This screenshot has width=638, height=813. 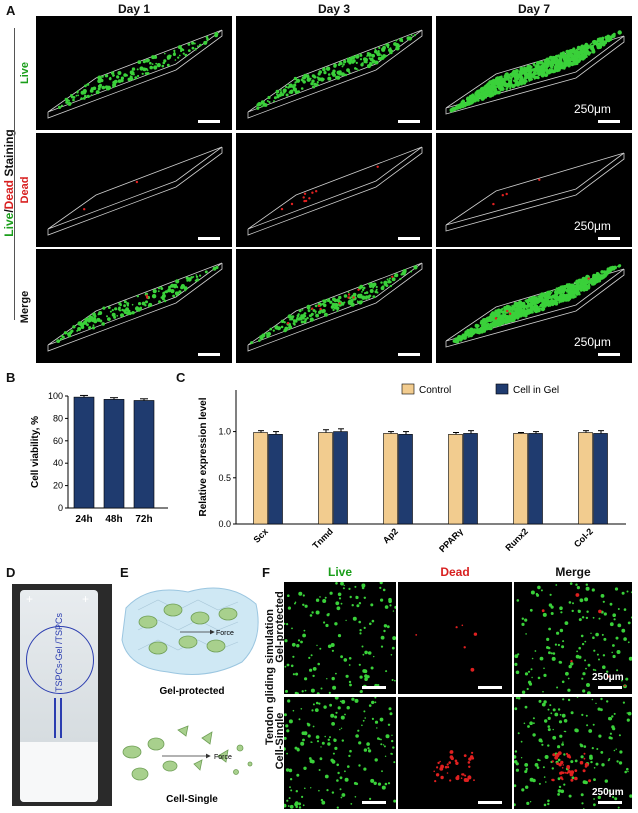 What do you see at coordinates (334, 190) in the screenshot?
I see `a-tile-dead-day3` at bounding box center [334, 190].